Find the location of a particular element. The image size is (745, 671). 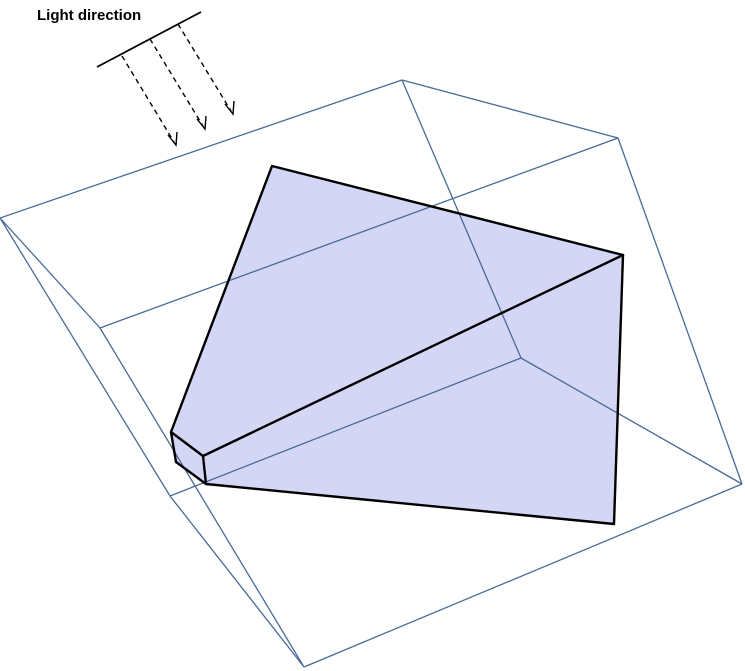

light-source-bar is located at coordinates (149, 39).